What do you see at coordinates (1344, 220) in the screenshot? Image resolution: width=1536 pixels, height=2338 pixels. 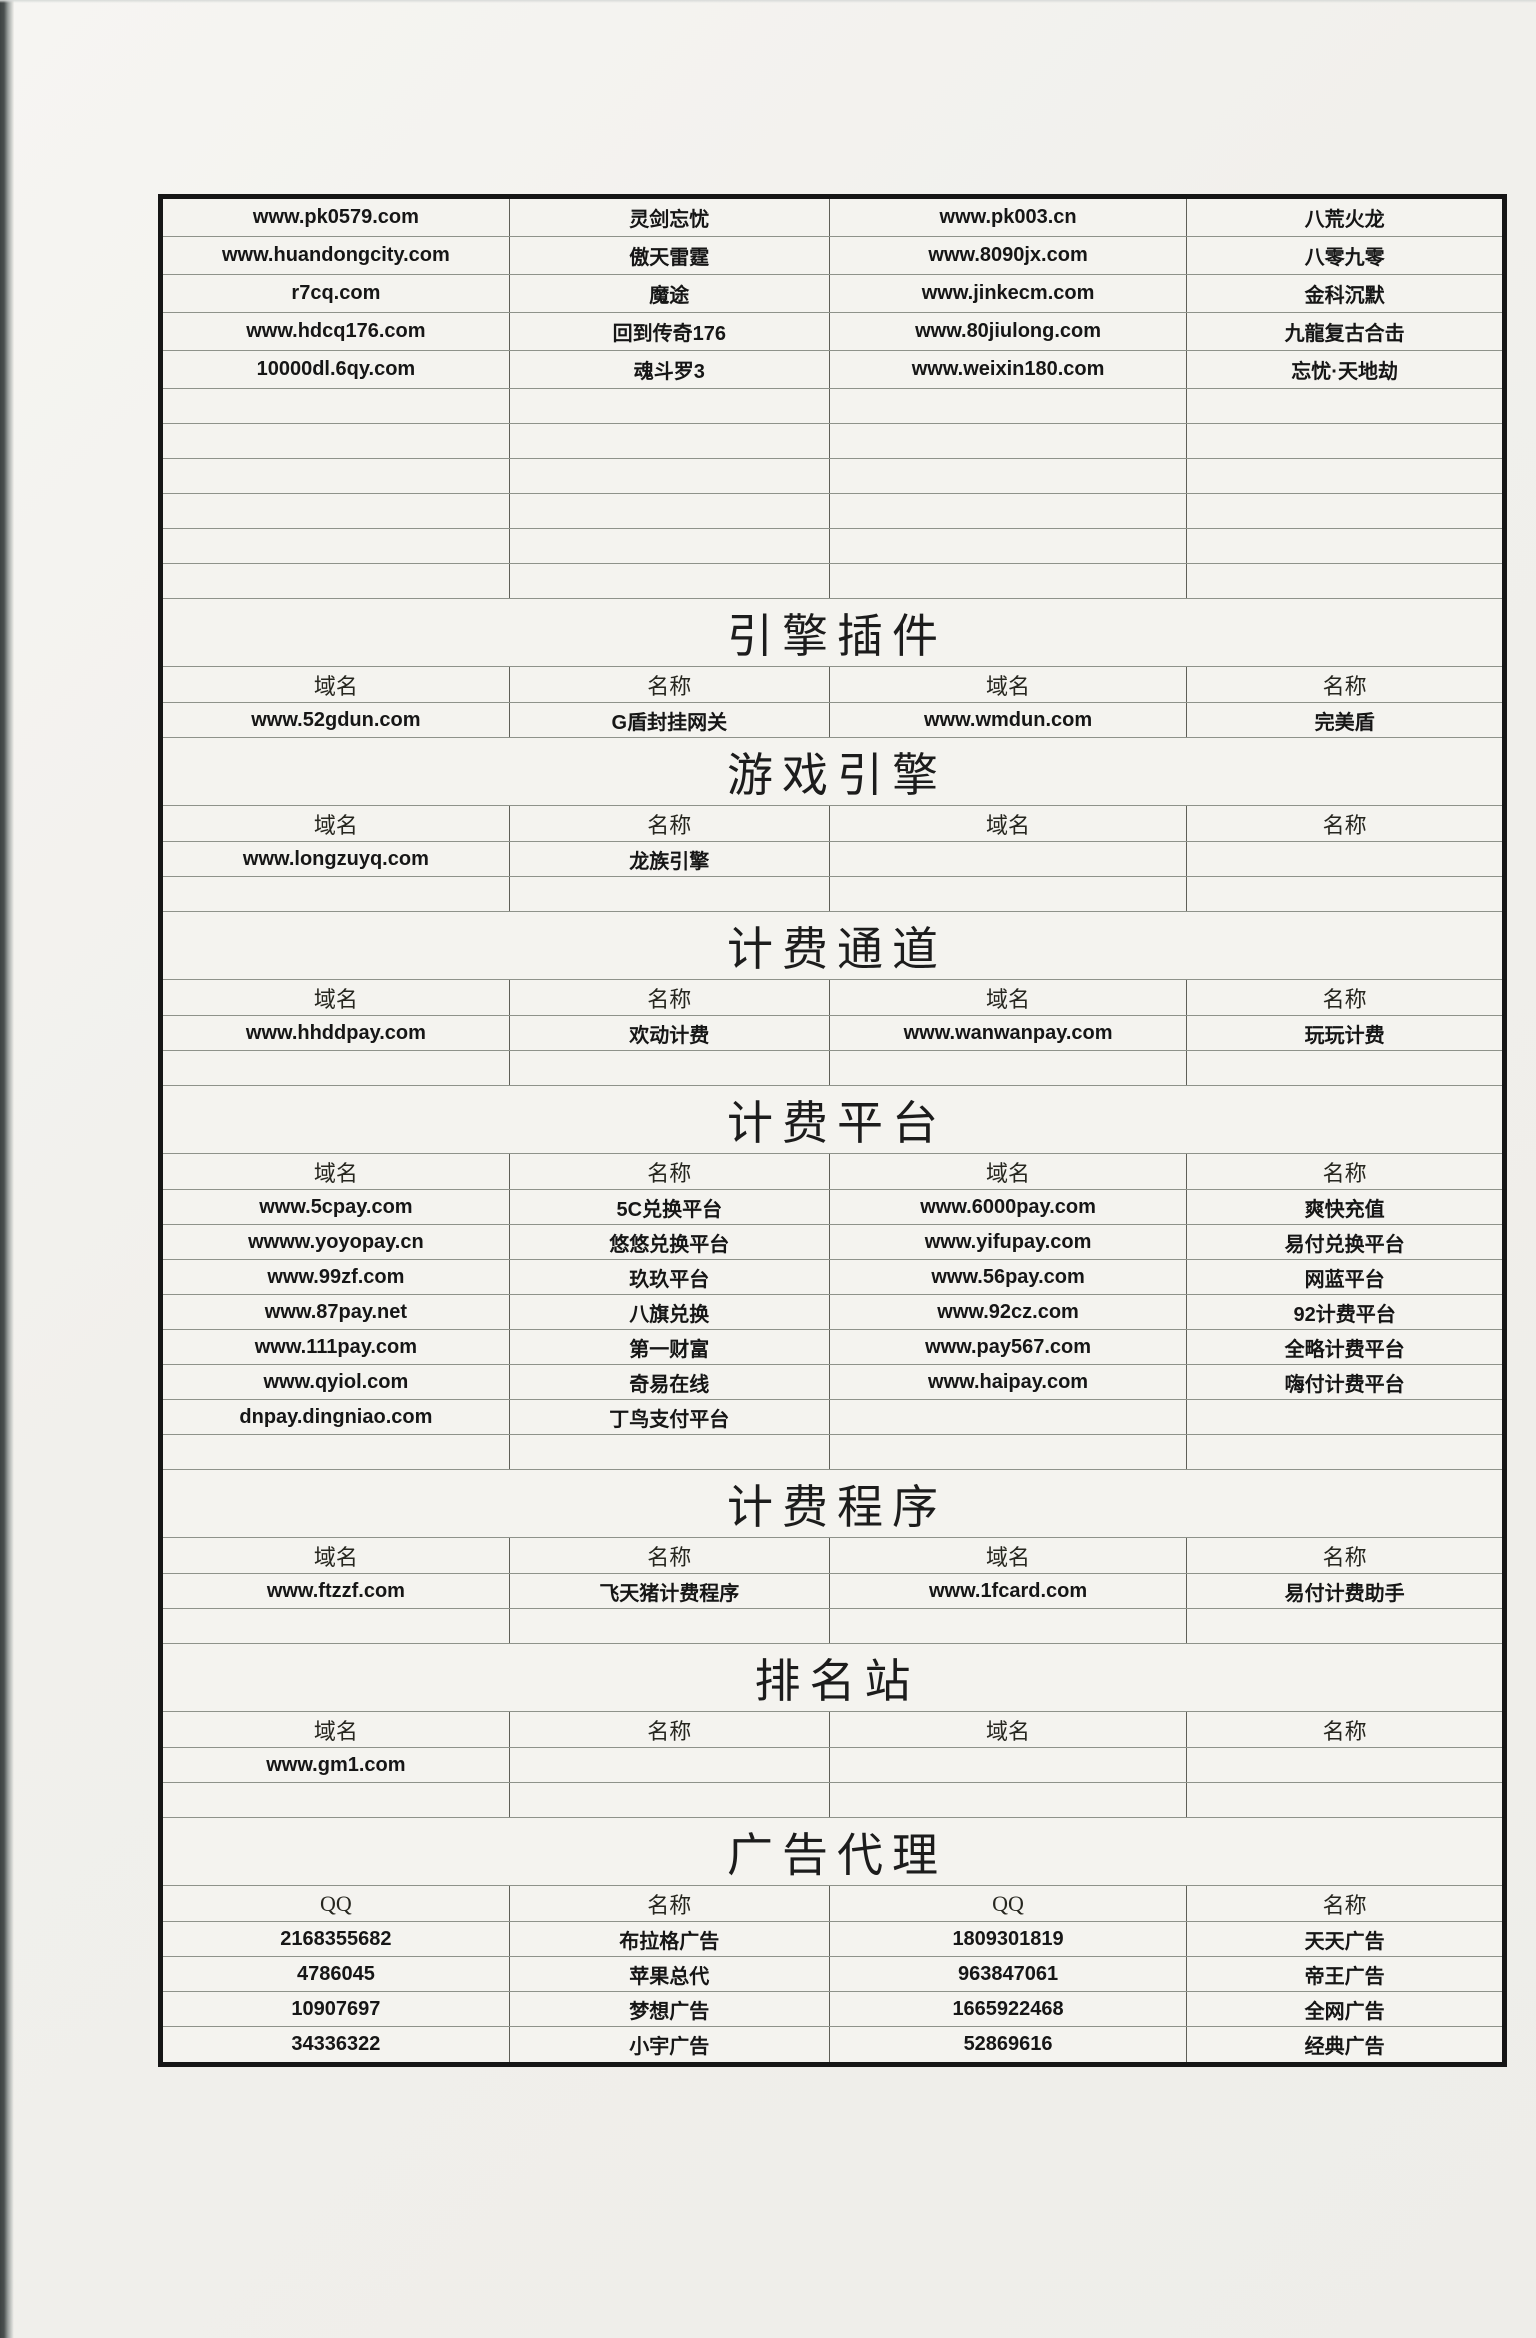 I see `table-cell: 八荒火龙` at bounding box center [1344, 220].